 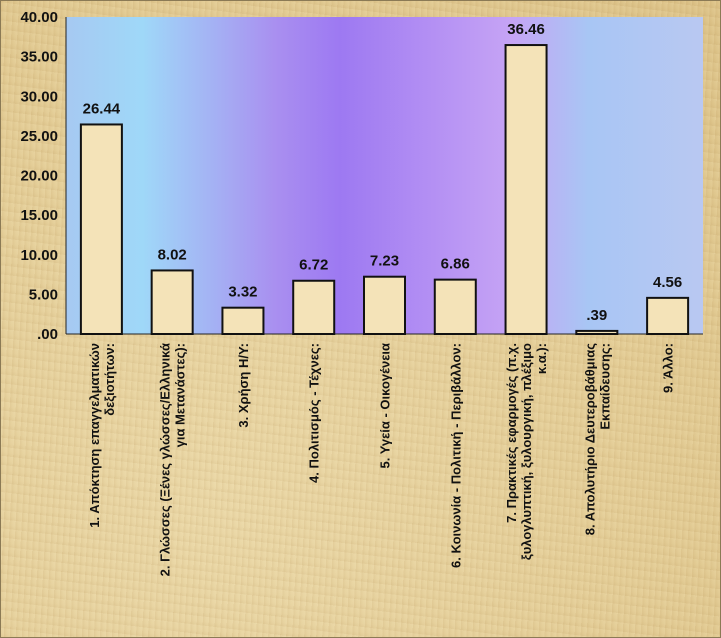 I want to click on y-tick-label: .00, so click(x=47, y=334).